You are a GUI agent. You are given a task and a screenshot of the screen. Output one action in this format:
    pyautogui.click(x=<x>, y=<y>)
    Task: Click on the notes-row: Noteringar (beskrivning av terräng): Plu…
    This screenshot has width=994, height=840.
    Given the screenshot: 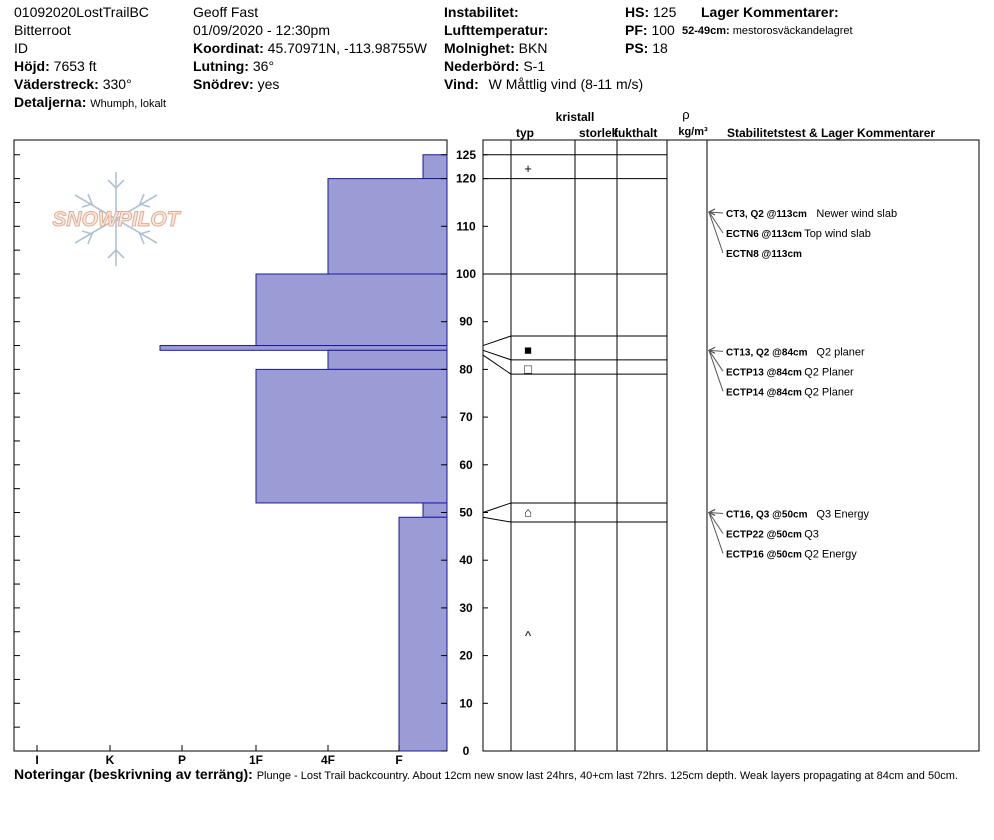 What is the action you would take?
    pyautogui.click(x=486, y=775)
    